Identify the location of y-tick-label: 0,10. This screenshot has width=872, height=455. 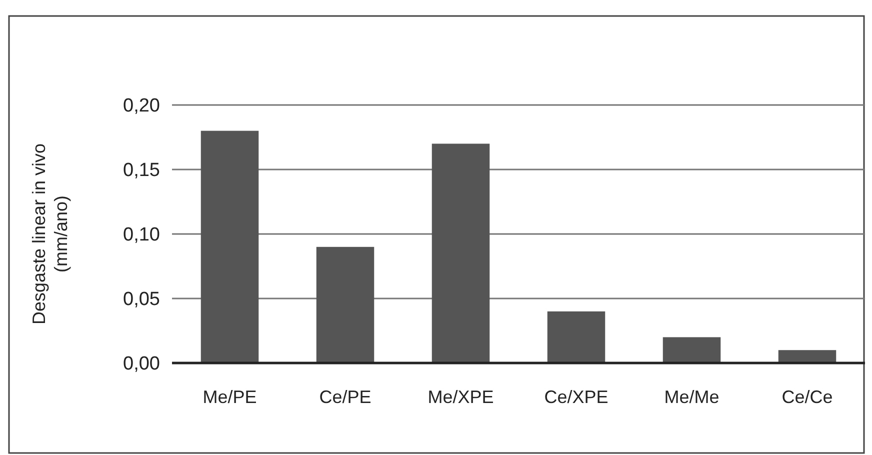
(141, 235).